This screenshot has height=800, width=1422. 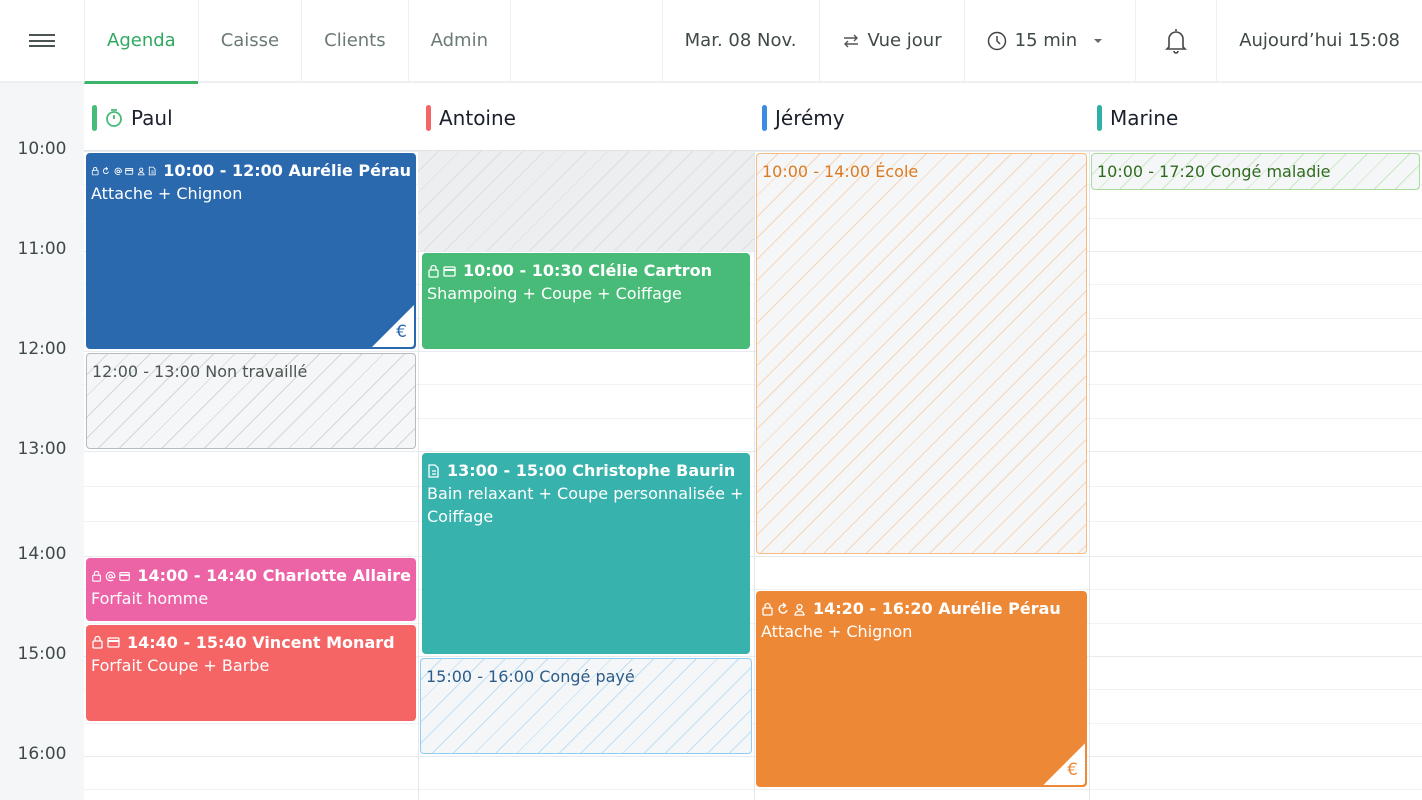 What do you see at coordinates (554, 293) in the screenshot?
I see `appointment-services: Shampoing + Coupe + Coiffage` at bounding box center [554, 293].